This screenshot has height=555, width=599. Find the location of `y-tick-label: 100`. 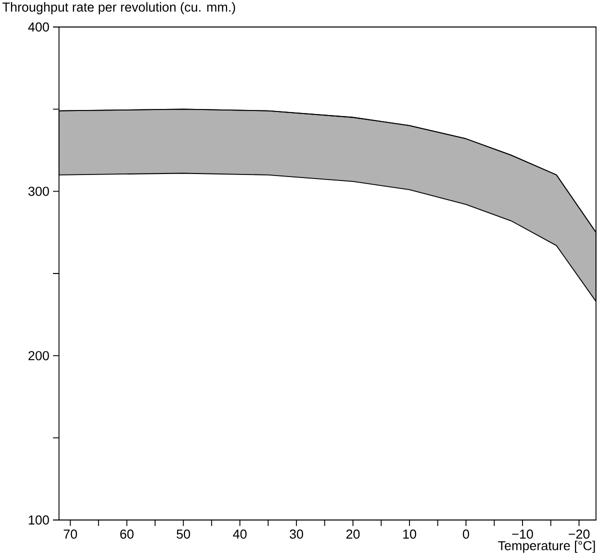

y-tick-label: 100 is located at coordinates (38, 520).